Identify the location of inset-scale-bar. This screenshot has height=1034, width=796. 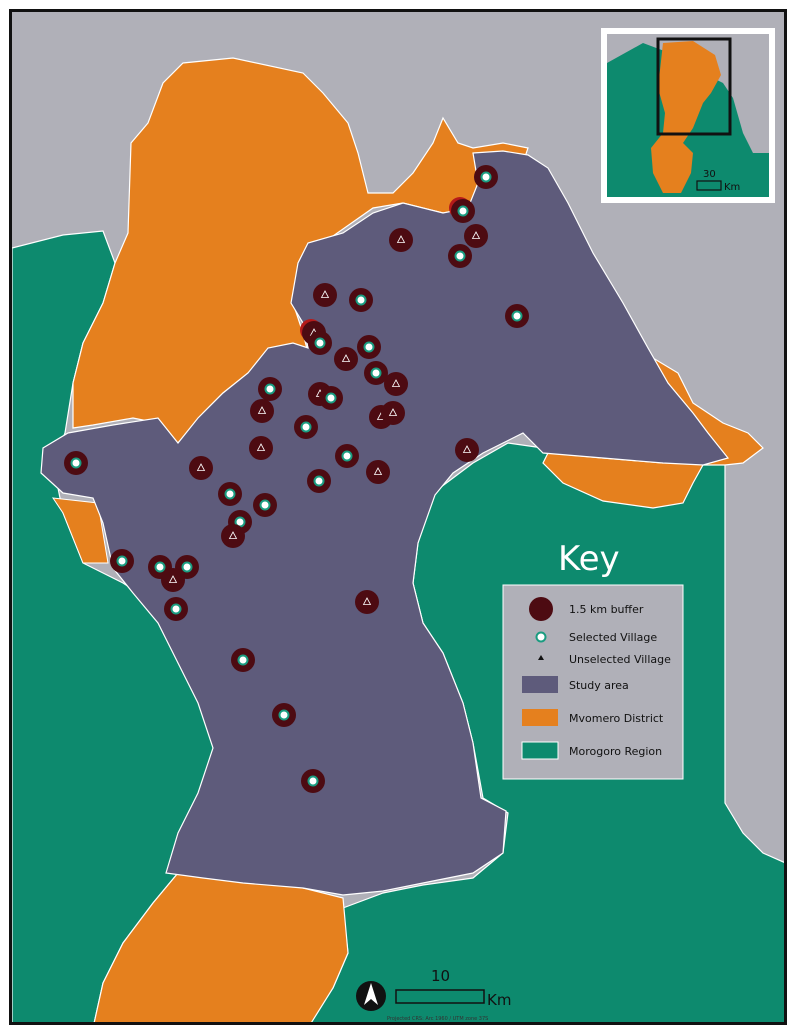
(709, 185).